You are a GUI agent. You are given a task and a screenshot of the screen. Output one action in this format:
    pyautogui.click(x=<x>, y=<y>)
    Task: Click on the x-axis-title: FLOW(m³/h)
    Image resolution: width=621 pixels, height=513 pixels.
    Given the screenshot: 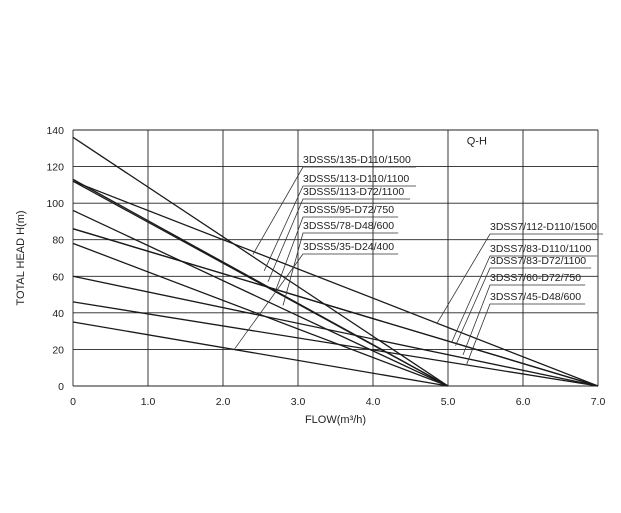 What is the action you would take?
    pyautogui.click(x=335, y=420)
    